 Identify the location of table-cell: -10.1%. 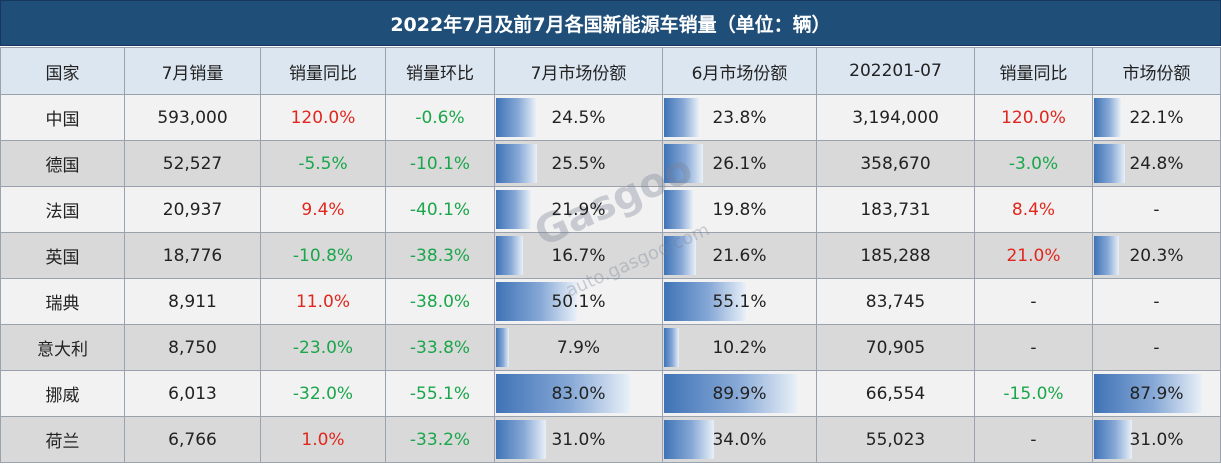
(440, 163).